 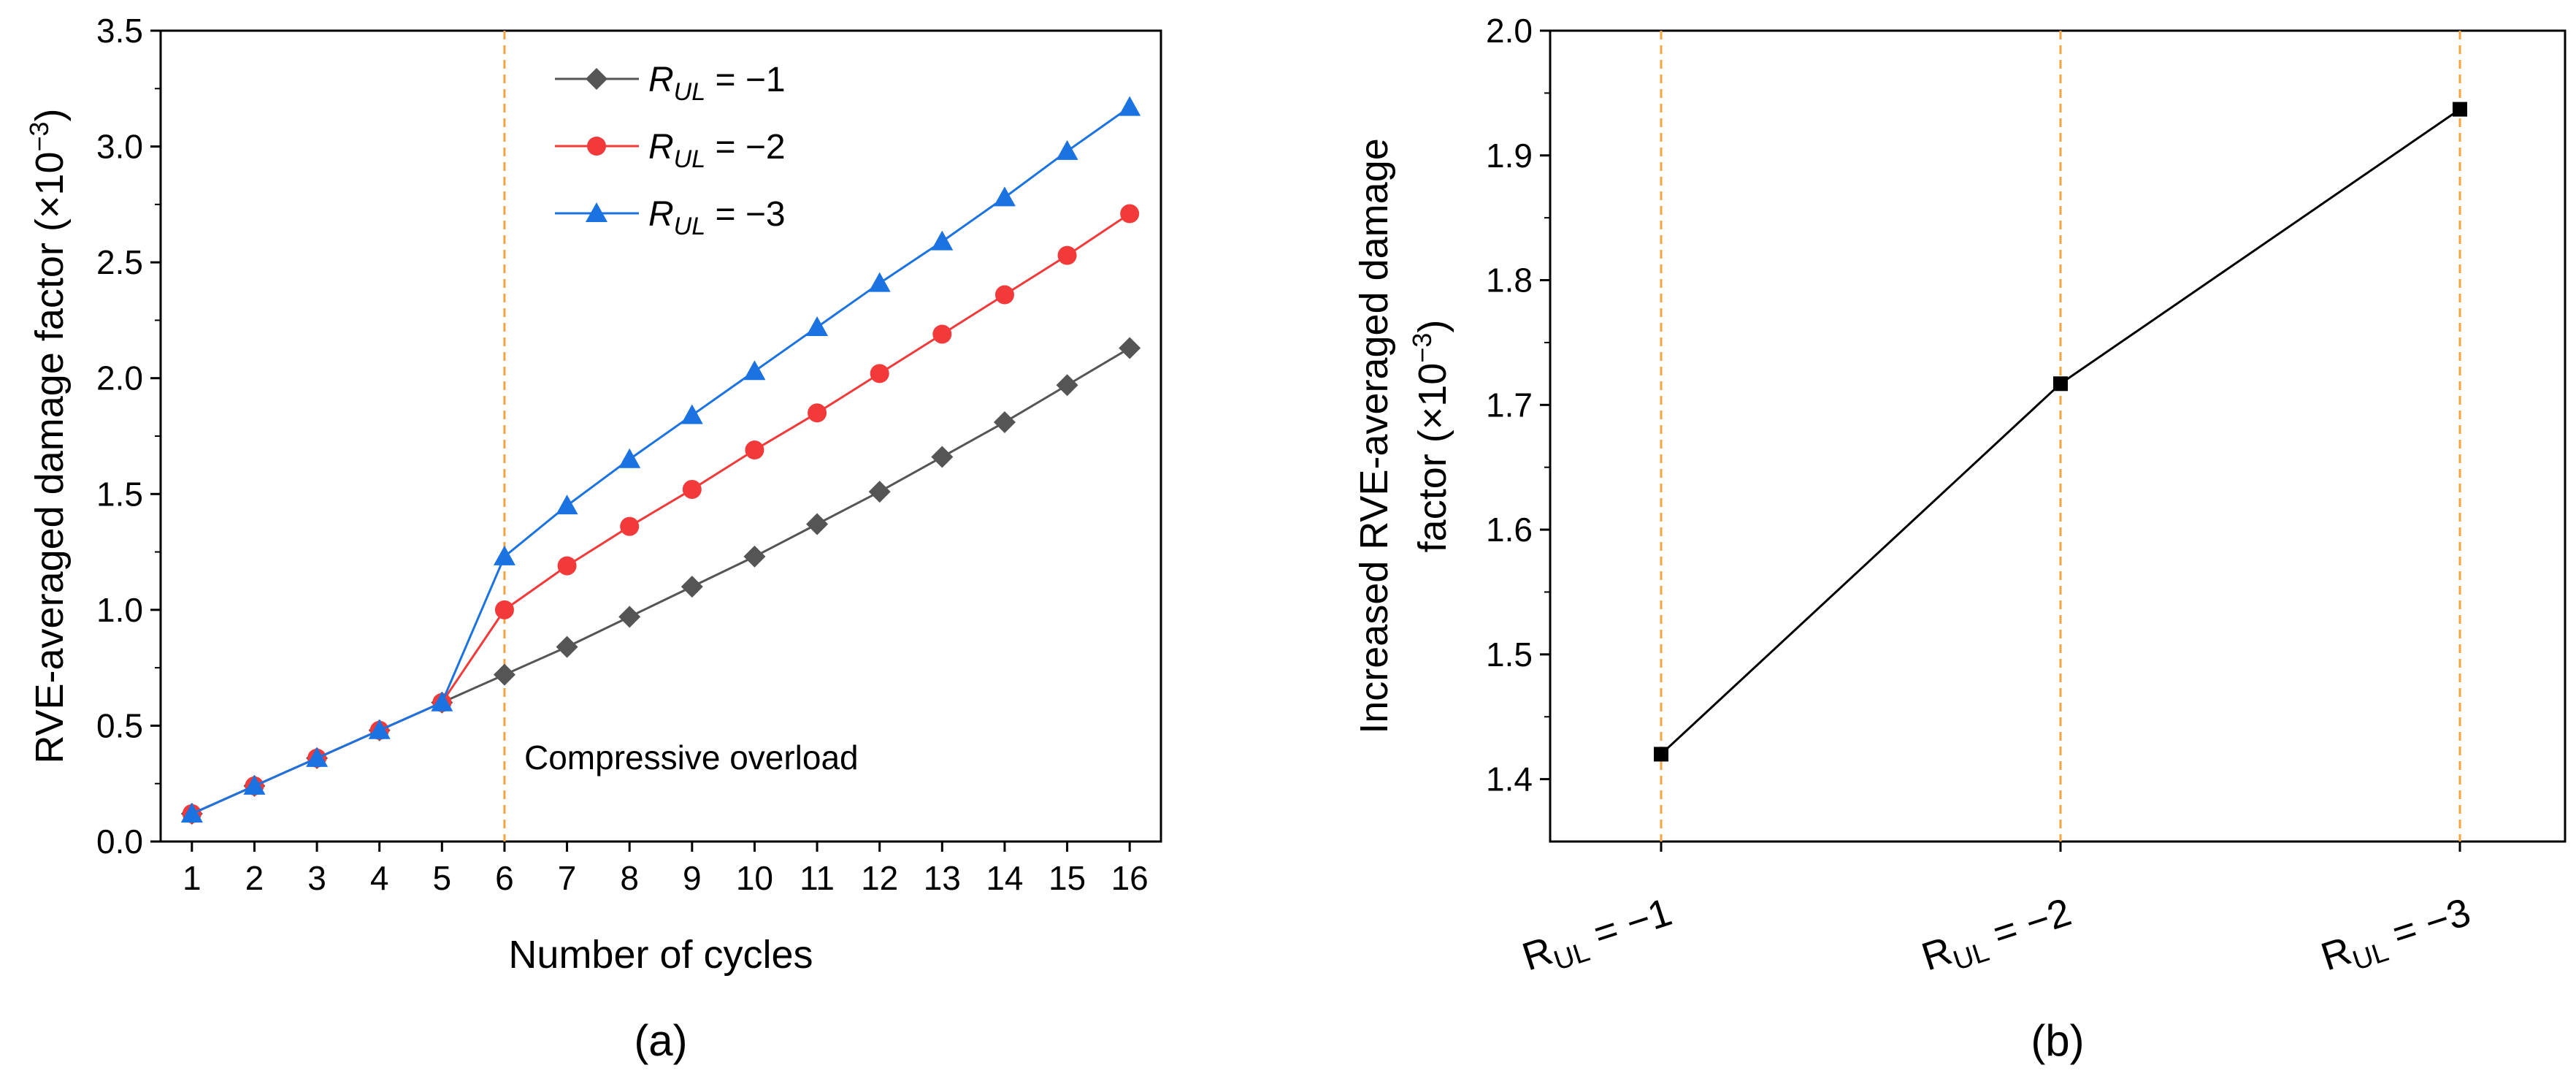 What do you see at coordinates (193, 878) in the screenshot?
I see `x-tick-label-a: 1` at bounding box center [193, 878].